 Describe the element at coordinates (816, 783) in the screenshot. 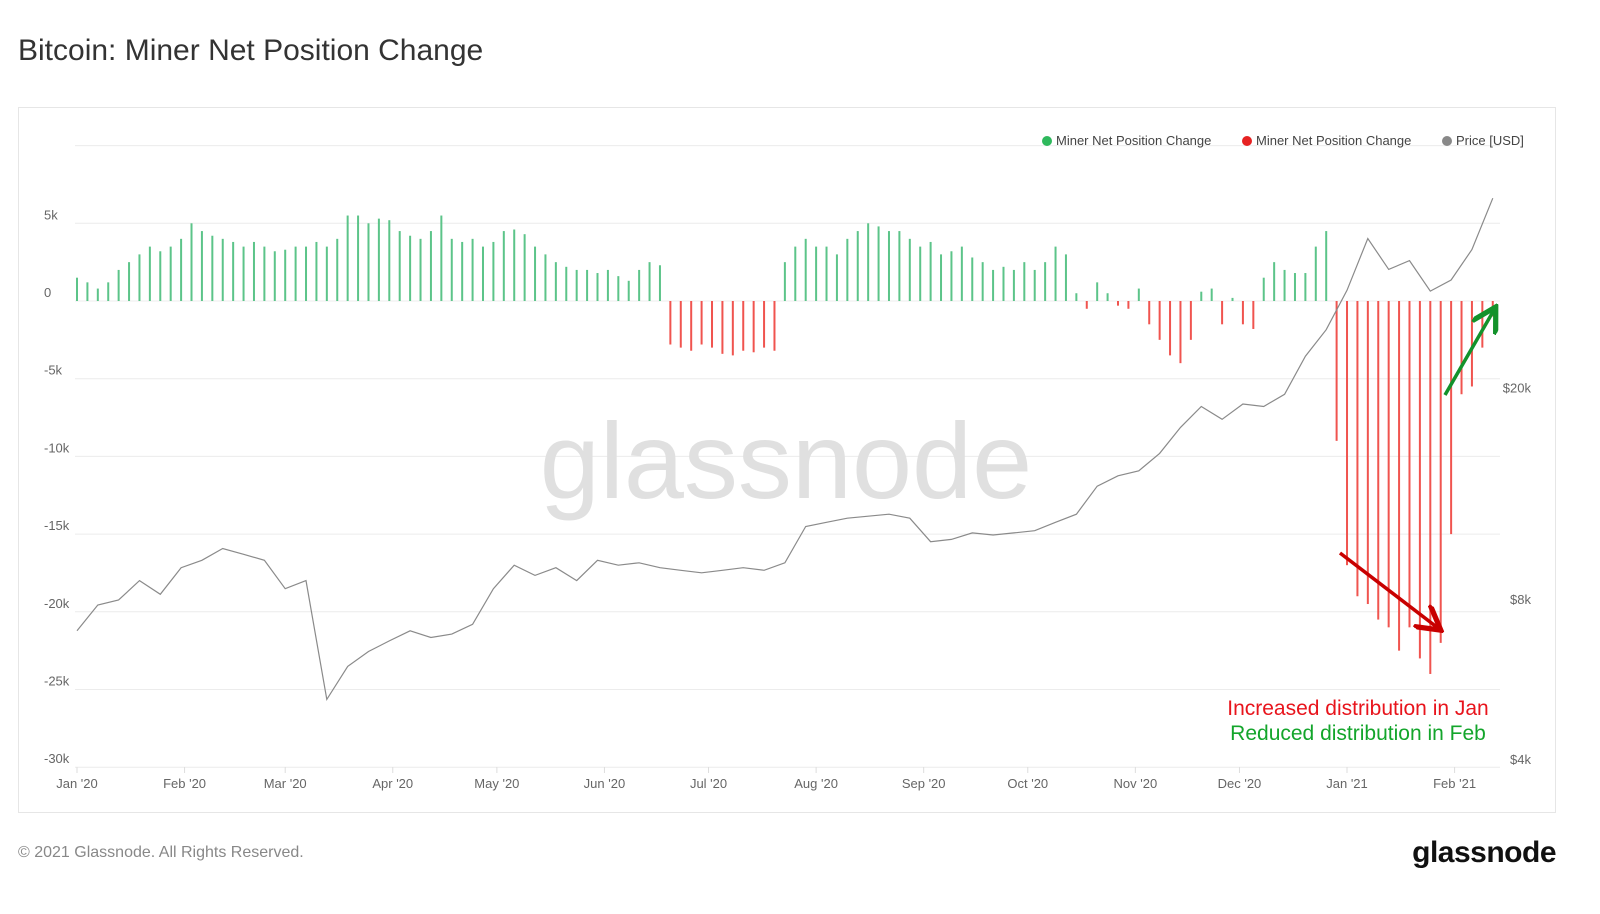

I see `x-tick-label: Aug '20` at that location.